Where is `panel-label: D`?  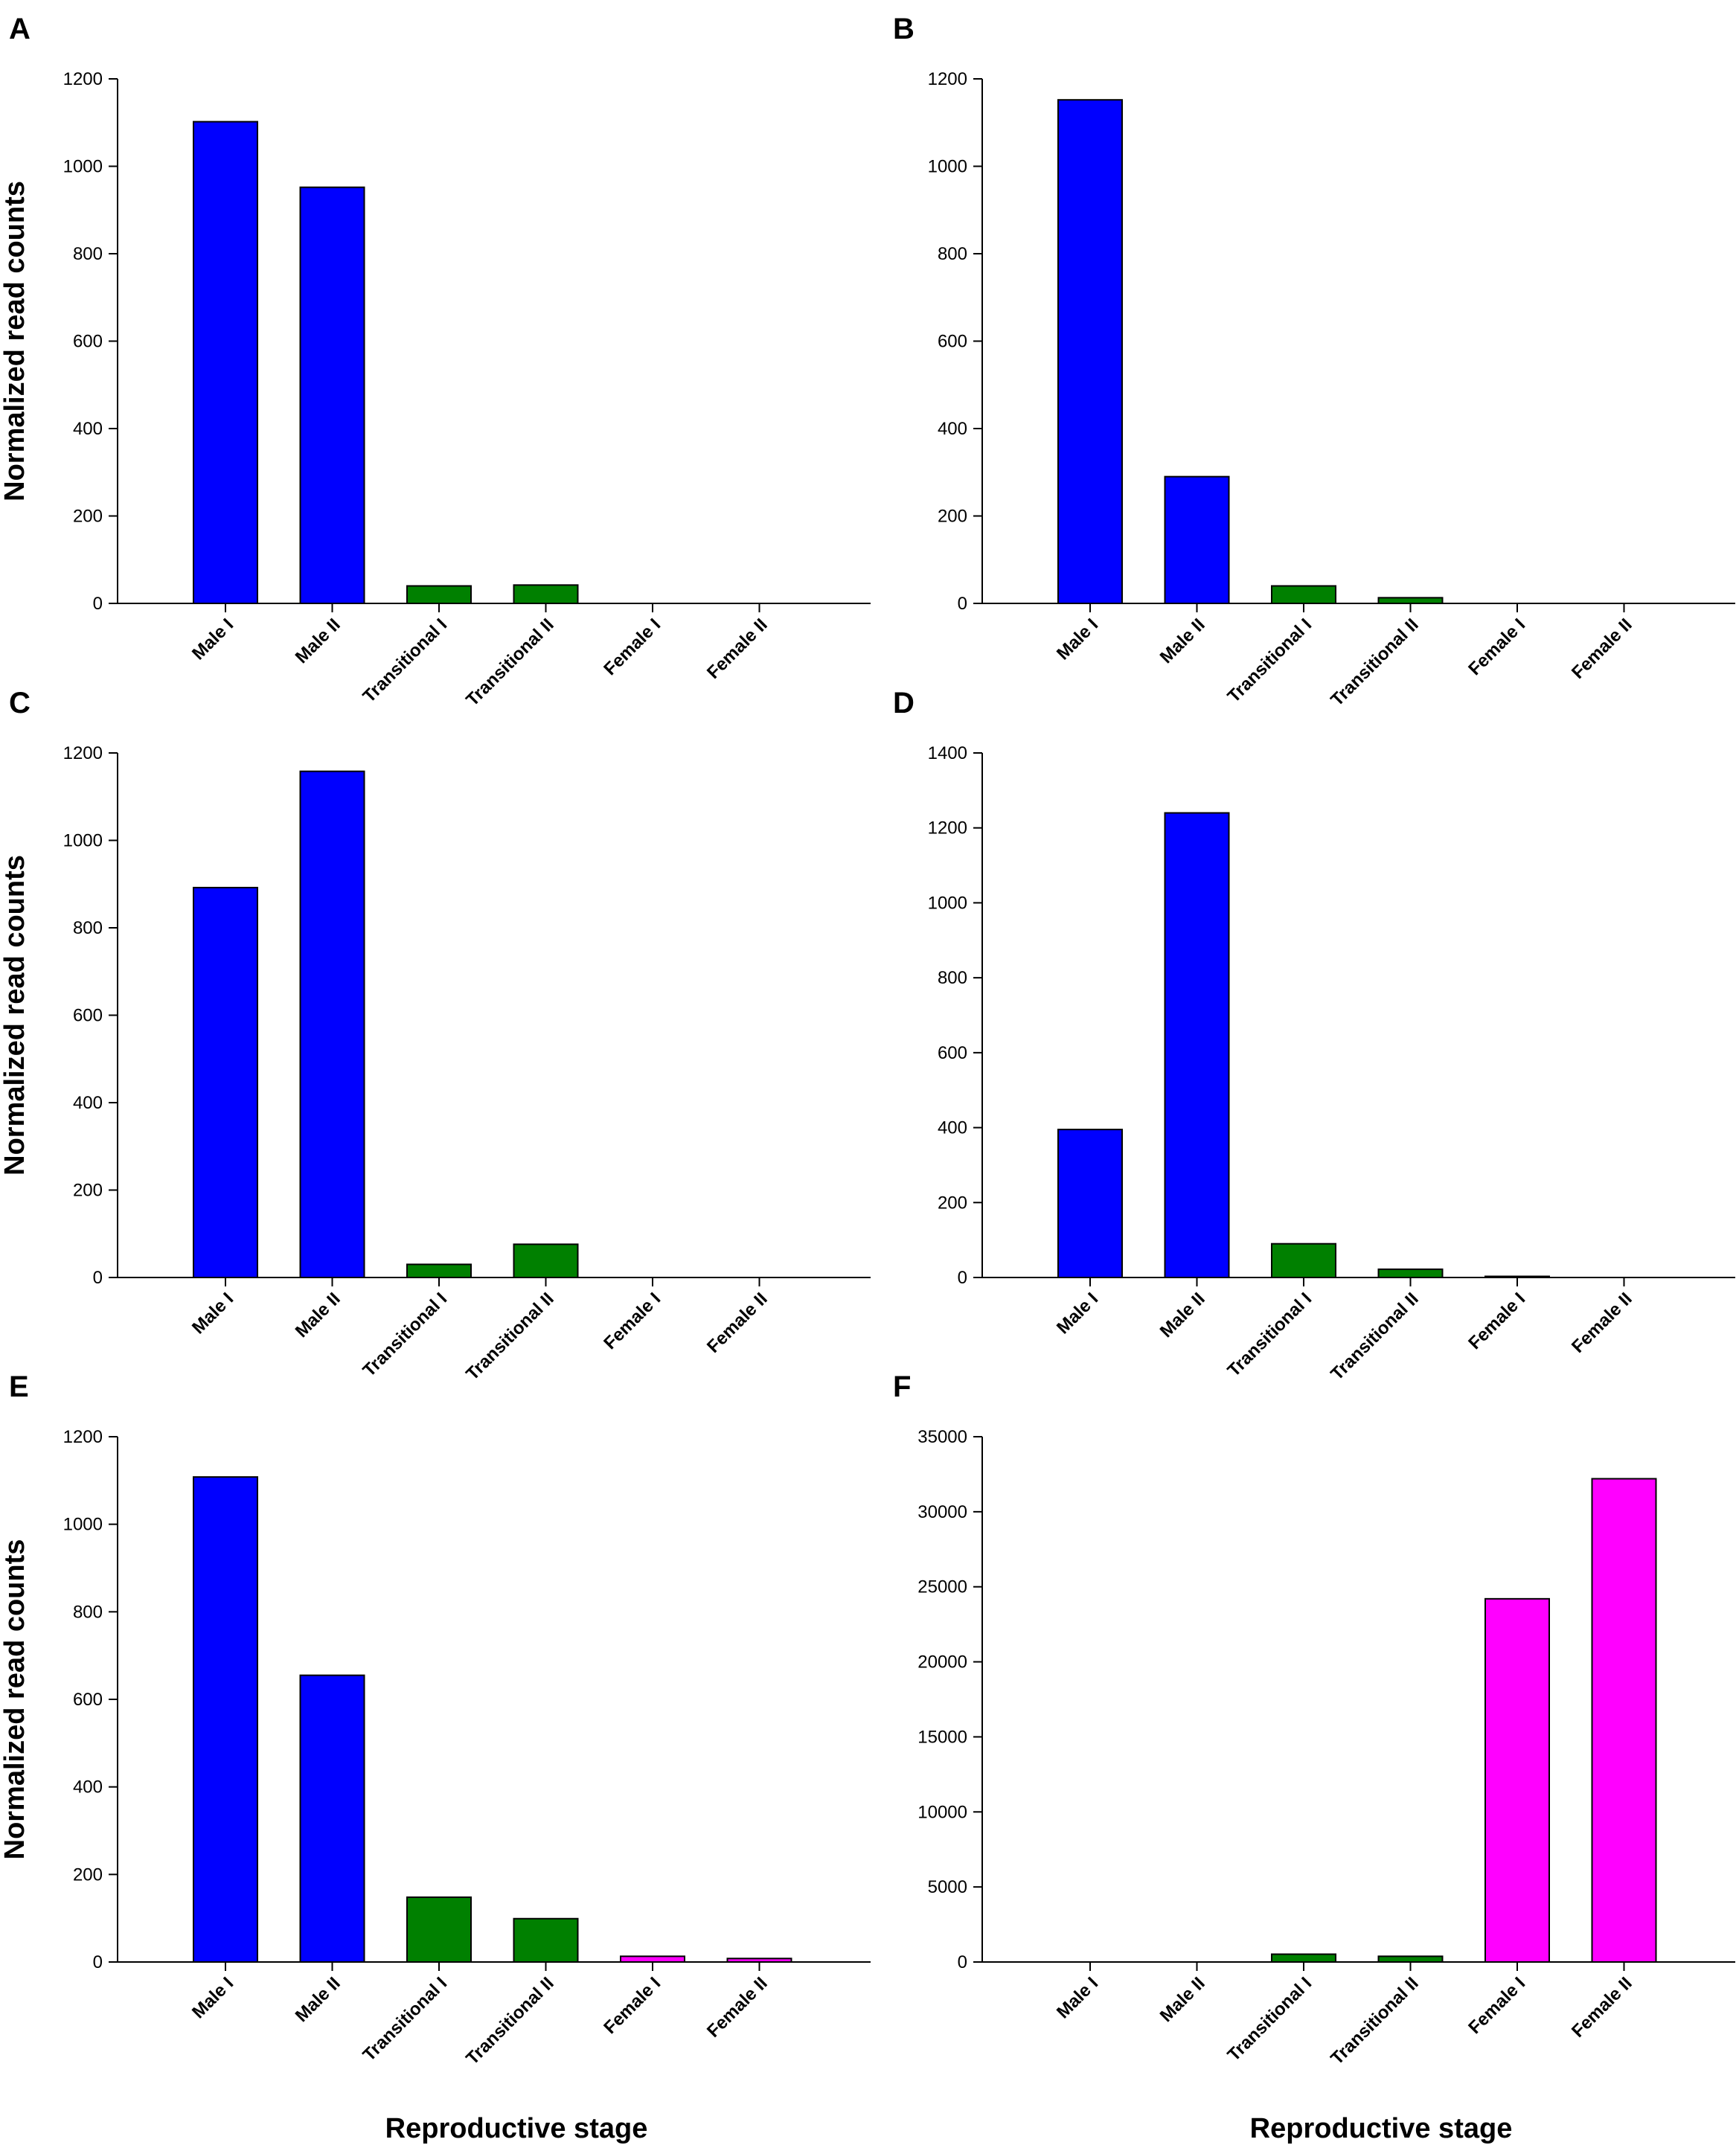 panel-label: D is located at coordinates (904, 703).